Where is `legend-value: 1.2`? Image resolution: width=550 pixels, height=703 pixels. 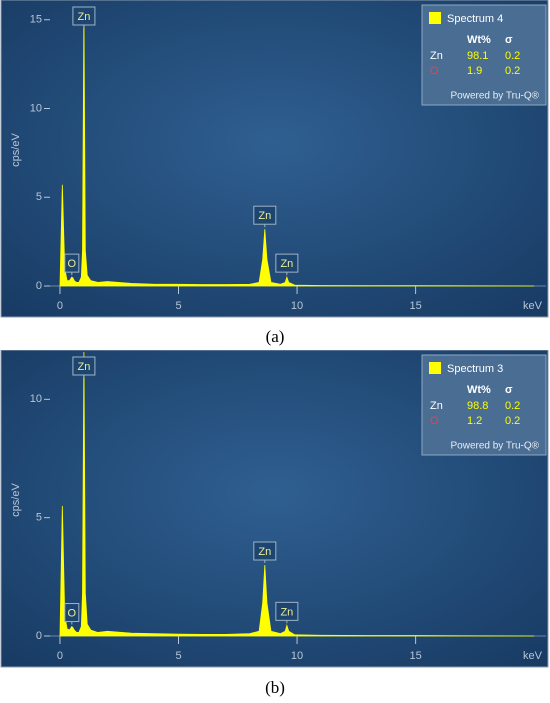
legend-value: 1.2 is located at coordinates (474, 421).